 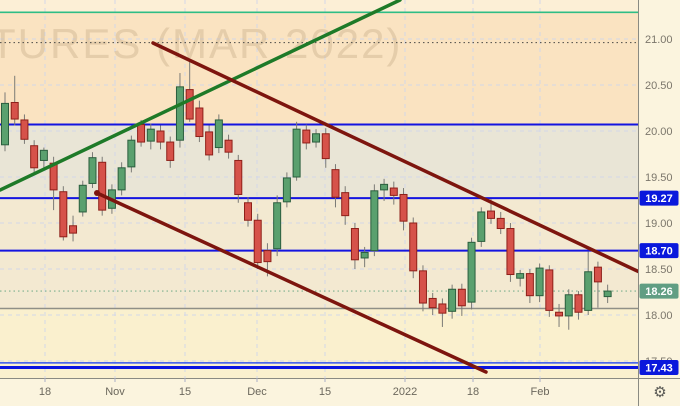 I want to click on settings-gear-icon: ⚙, so click(x=659, y=392).